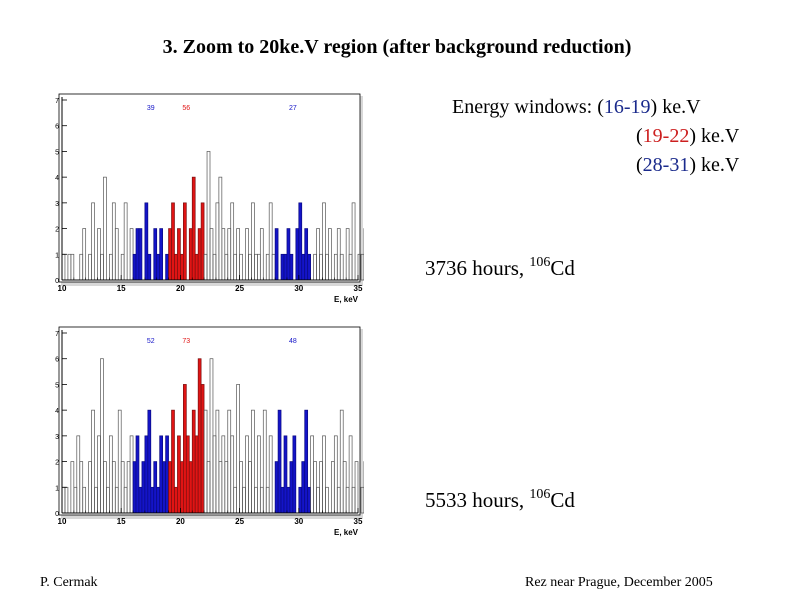 The width and height of the screenshot is (794, 595). I want to click on histogram-5533-hours: 52 73 48 10 15 20 25 30 35 0 1 2 3 4 5 6 7 E, keV, so click(209, 431).